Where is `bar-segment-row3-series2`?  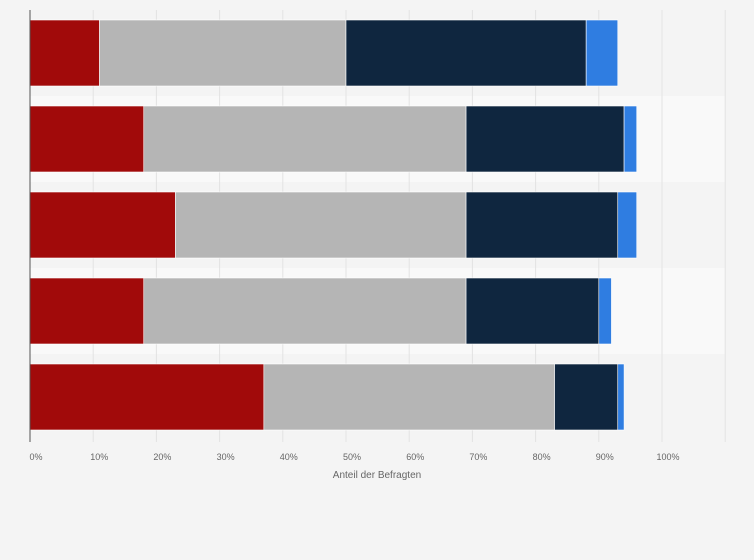 bar-segment-row3-series2 is located at coordinates (321, 225).